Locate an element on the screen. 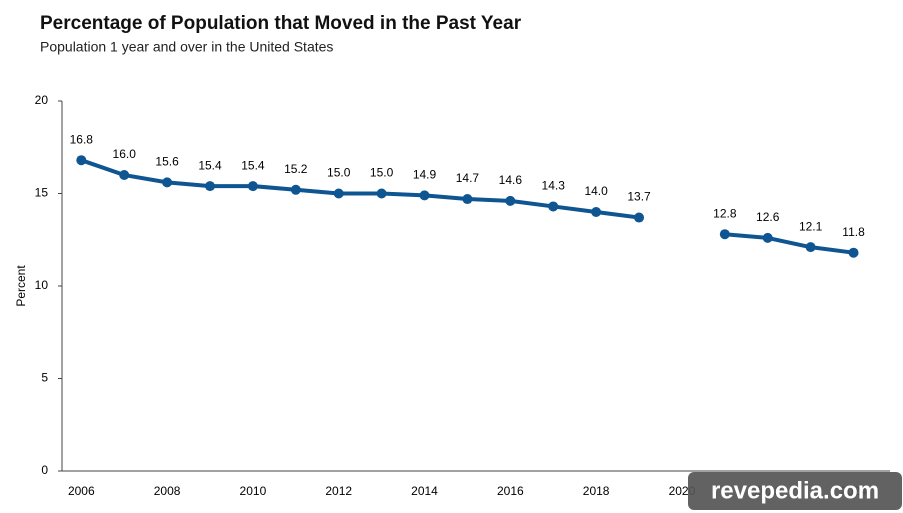 The height and width of the screenshot is (513, 903). data-label: 15.6 is located at coordinates (167, 162).